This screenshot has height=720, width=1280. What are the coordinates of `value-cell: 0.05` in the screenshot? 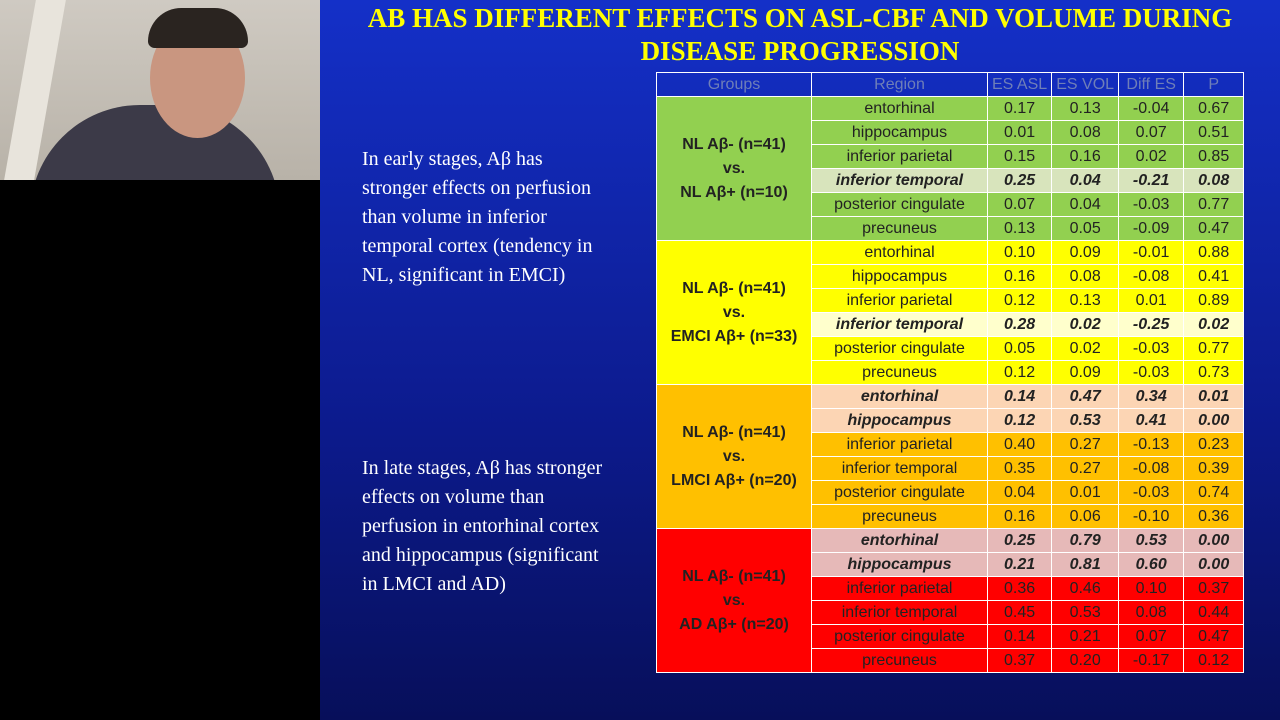 It's located at (1019, 348).